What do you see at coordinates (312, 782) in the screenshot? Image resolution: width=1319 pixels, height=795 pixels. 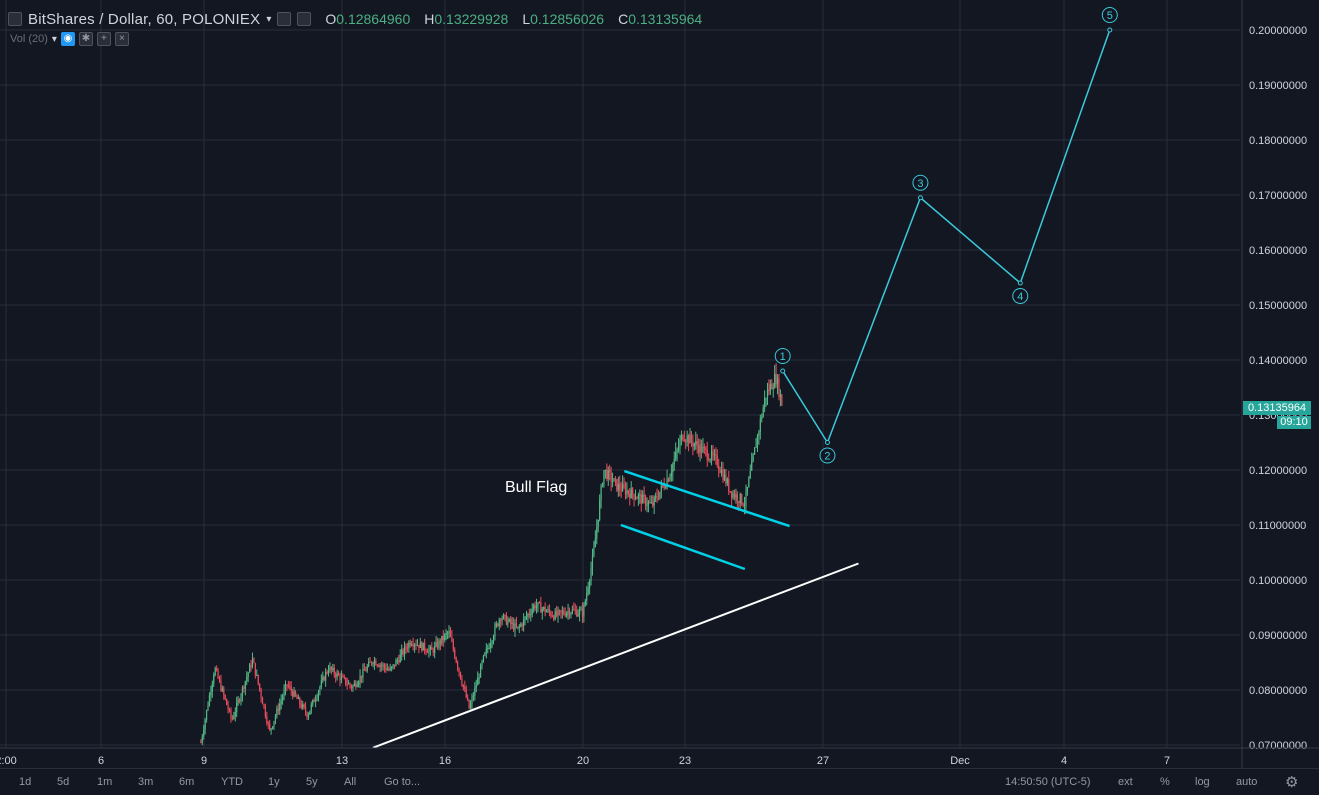 I see `range-5y: 5y` at bounding box center [312, 782].